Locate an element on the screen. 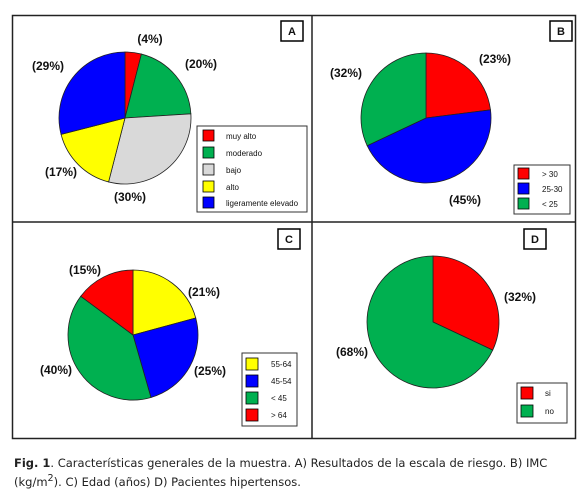  panel-d-badge: D is located at coordinates (535, 240).